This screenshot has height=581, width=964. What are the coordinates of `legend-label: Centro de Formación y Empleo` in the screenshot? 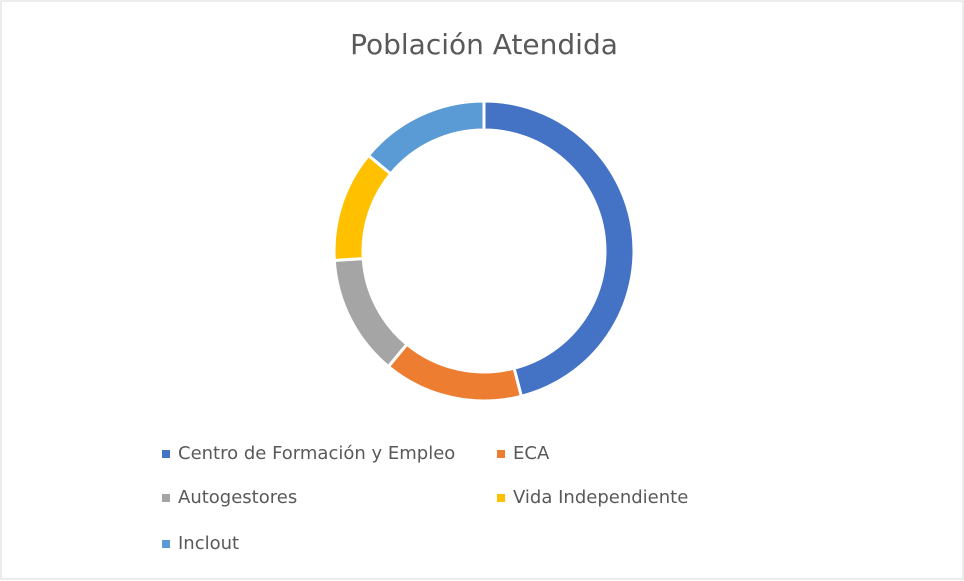 It's located at (316, 453).